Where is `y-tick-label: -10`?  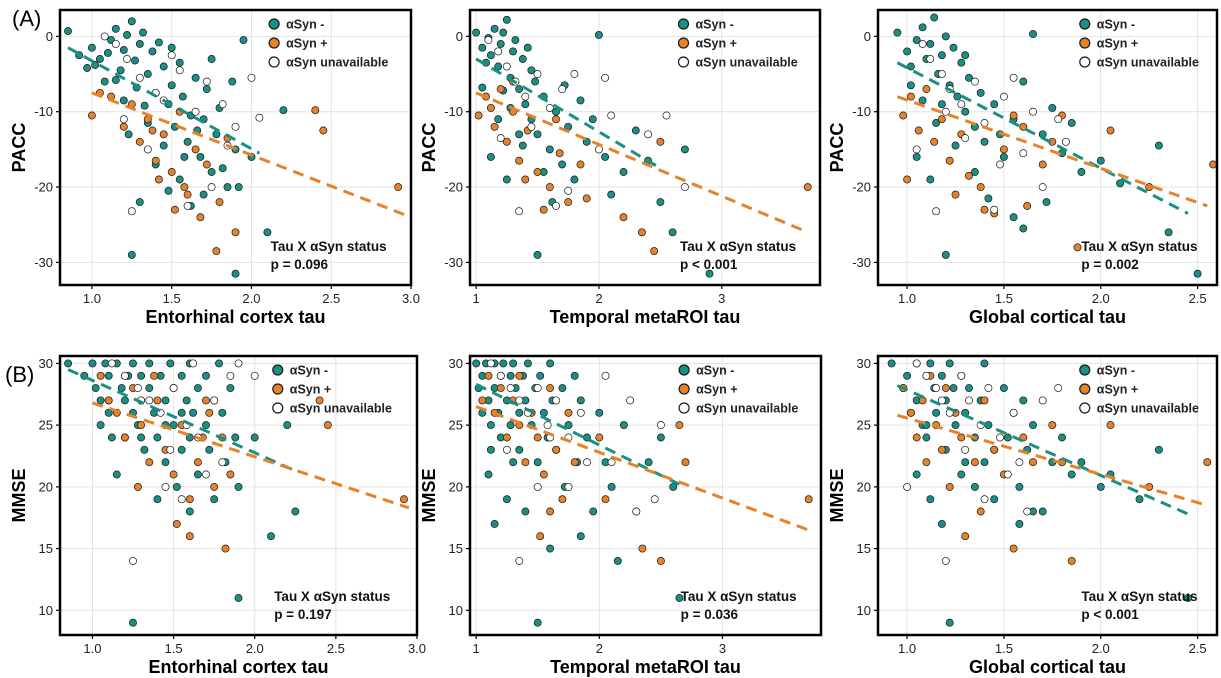 y-tick-label: -10 is located at coordinates (861, 111).